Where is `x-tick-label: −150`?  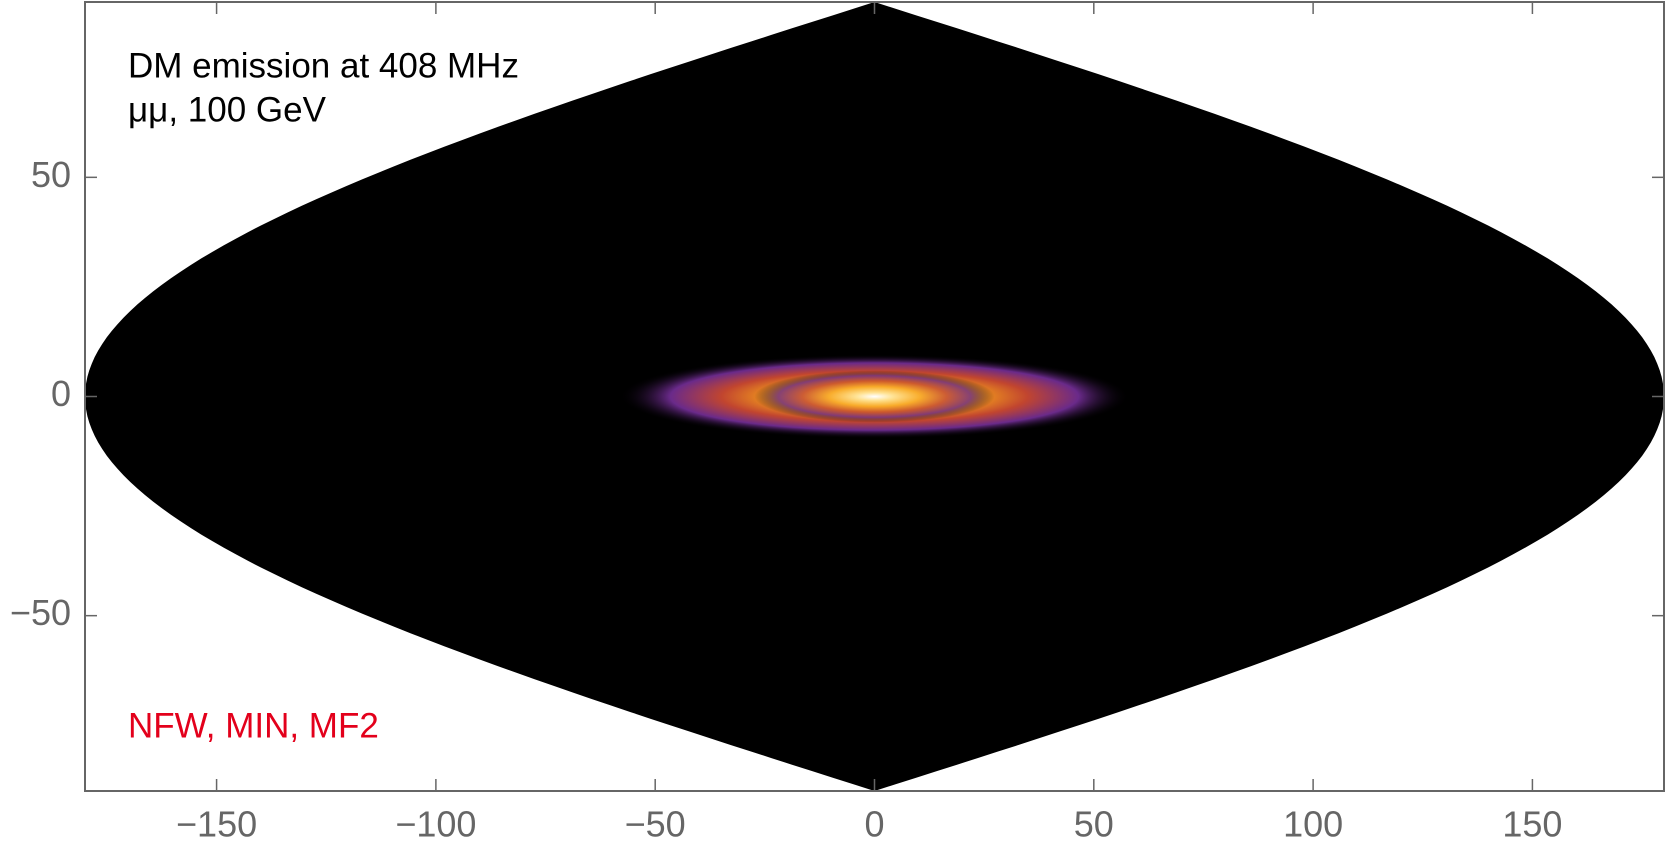
x-tick-label: −150 is located at coordinates (216, 824).